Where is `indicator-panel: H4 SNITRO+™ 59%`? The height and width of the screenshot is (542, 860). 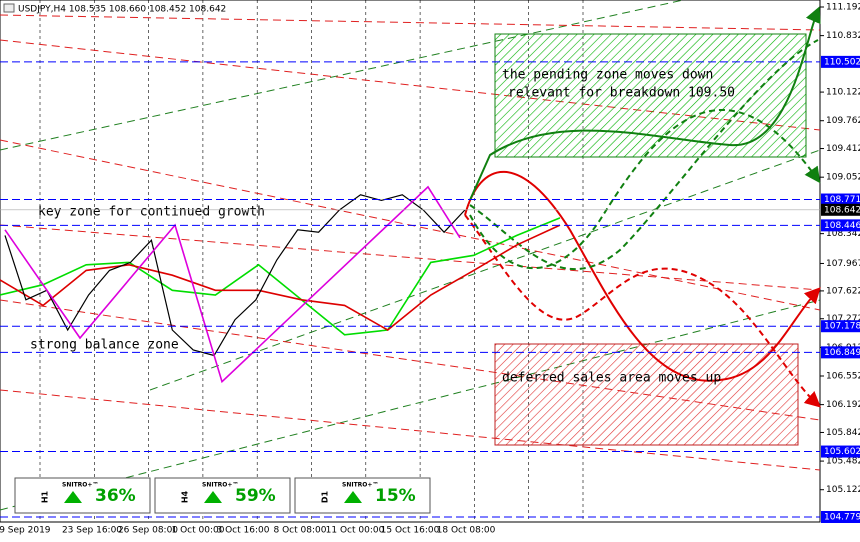 indicator-panel: H4 SNITRO+™ 59% is located at coordinates (222, 495).